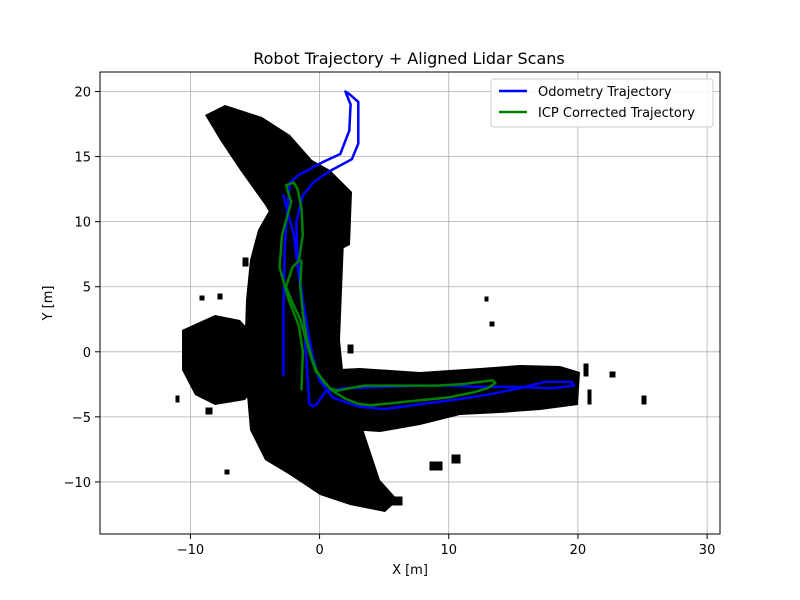 Image resolution: width=800 pixels, height=600 pixels. What do you see at coordinates (81, 418) in the screenshot?
I see `y-tick-label: −5` at bounding box center [81, 418].